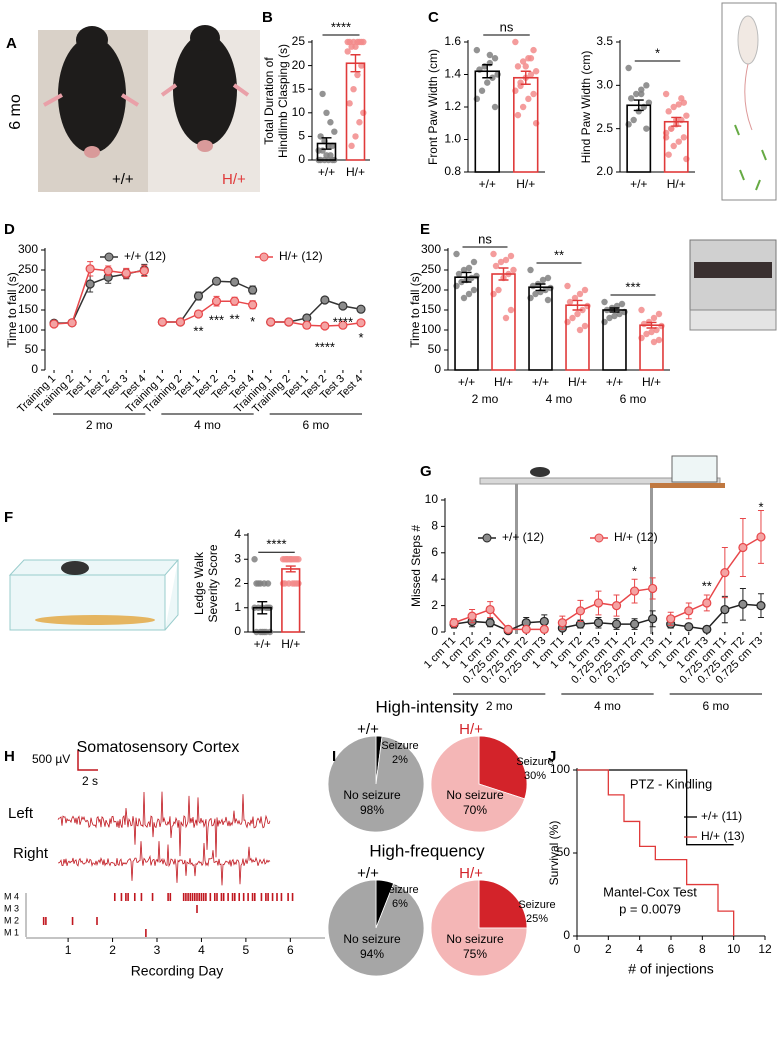 This screenshot has width=780, height=1039. I want to click on significance-label: **, so click(198, 330).